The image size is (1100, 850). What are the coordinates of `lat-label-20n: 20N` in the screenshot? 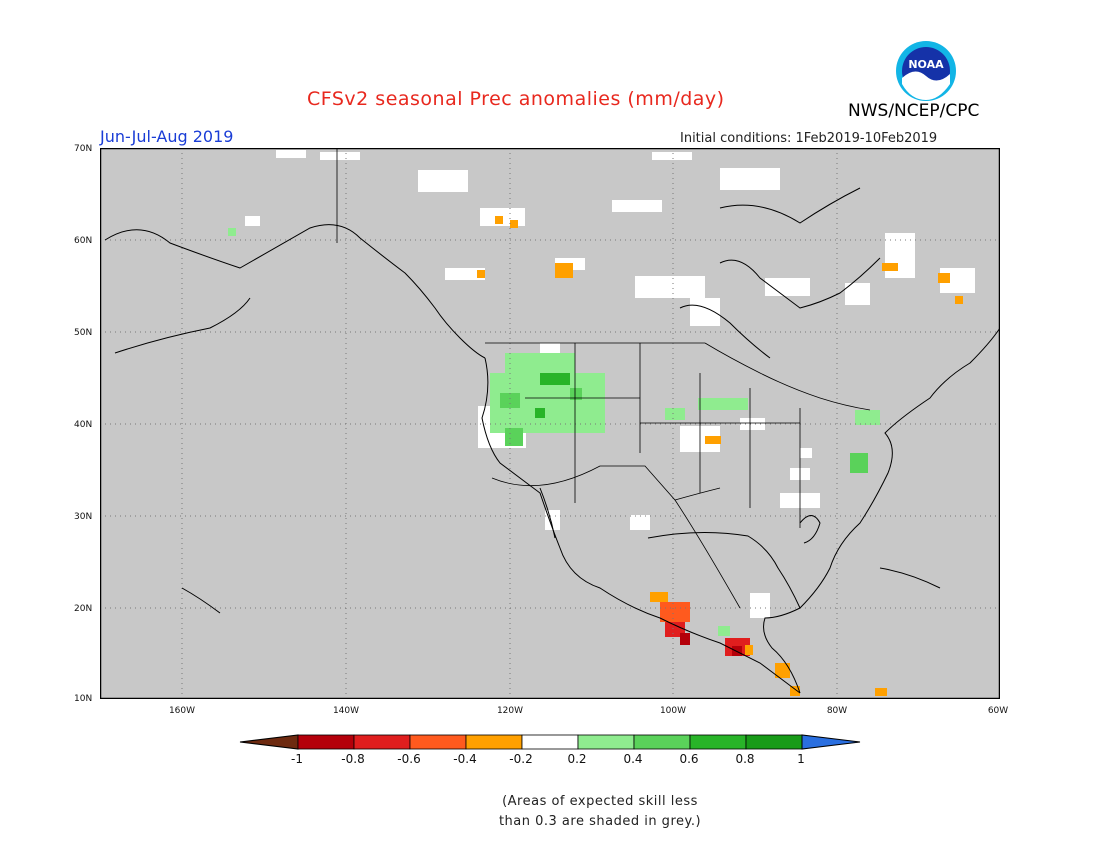 It's located at (83, 609).